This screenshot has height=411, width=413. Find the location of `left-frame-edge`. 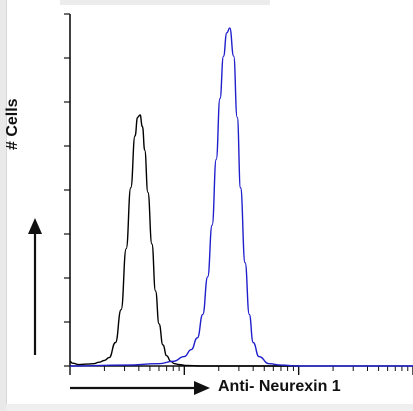

left-frame-edge is located at coordinates (3, 205).